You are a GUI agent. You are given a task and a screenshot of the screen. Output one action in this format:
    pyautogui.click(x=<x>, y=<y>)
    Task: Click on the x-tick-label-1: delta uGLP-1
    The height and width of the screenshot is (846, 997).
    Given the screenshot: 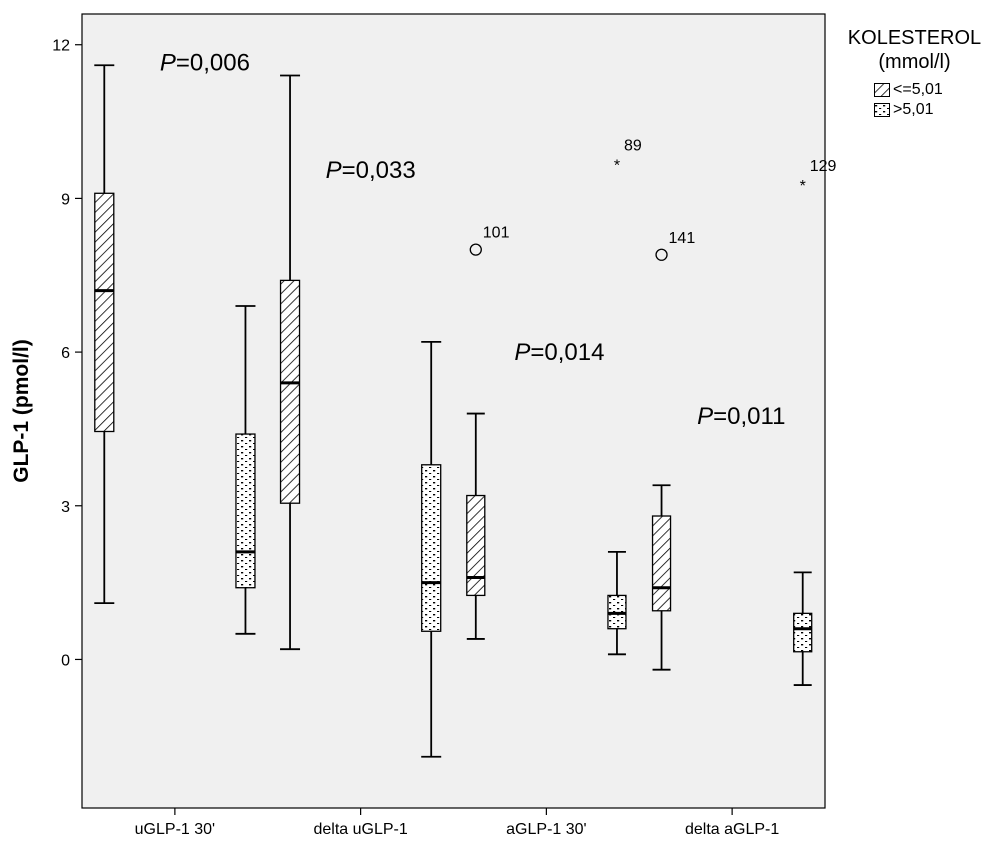 What is the action you would take?
    pyautogui.click(x=360, y=829)
    